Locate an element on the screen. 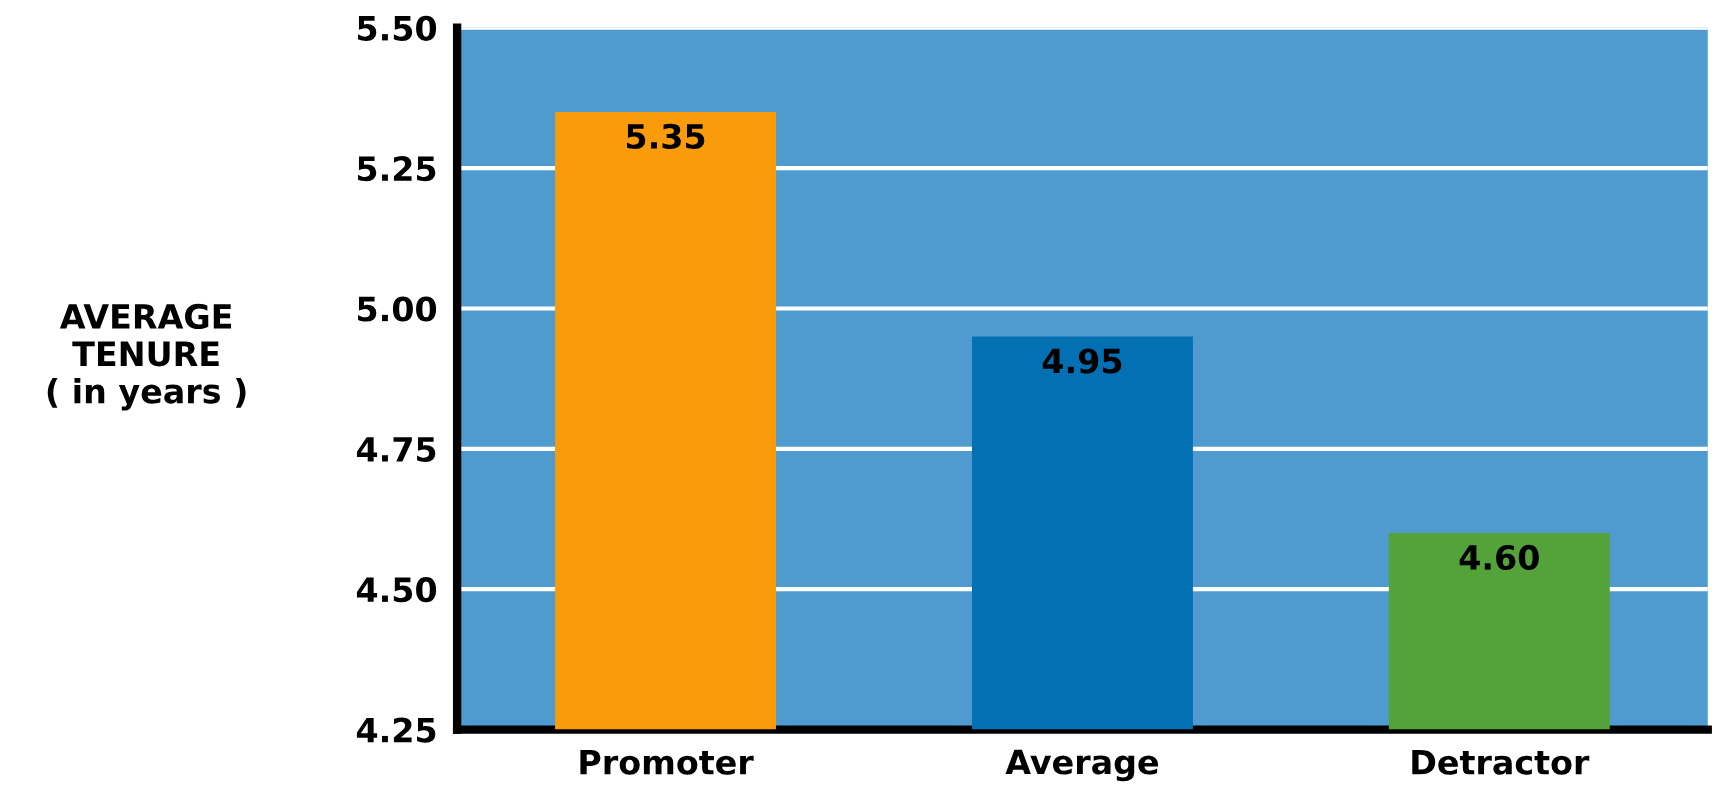 The width and height of the screenshot is (1725, 793). data-label: 4.95 is located at coordinates (1082, 361).